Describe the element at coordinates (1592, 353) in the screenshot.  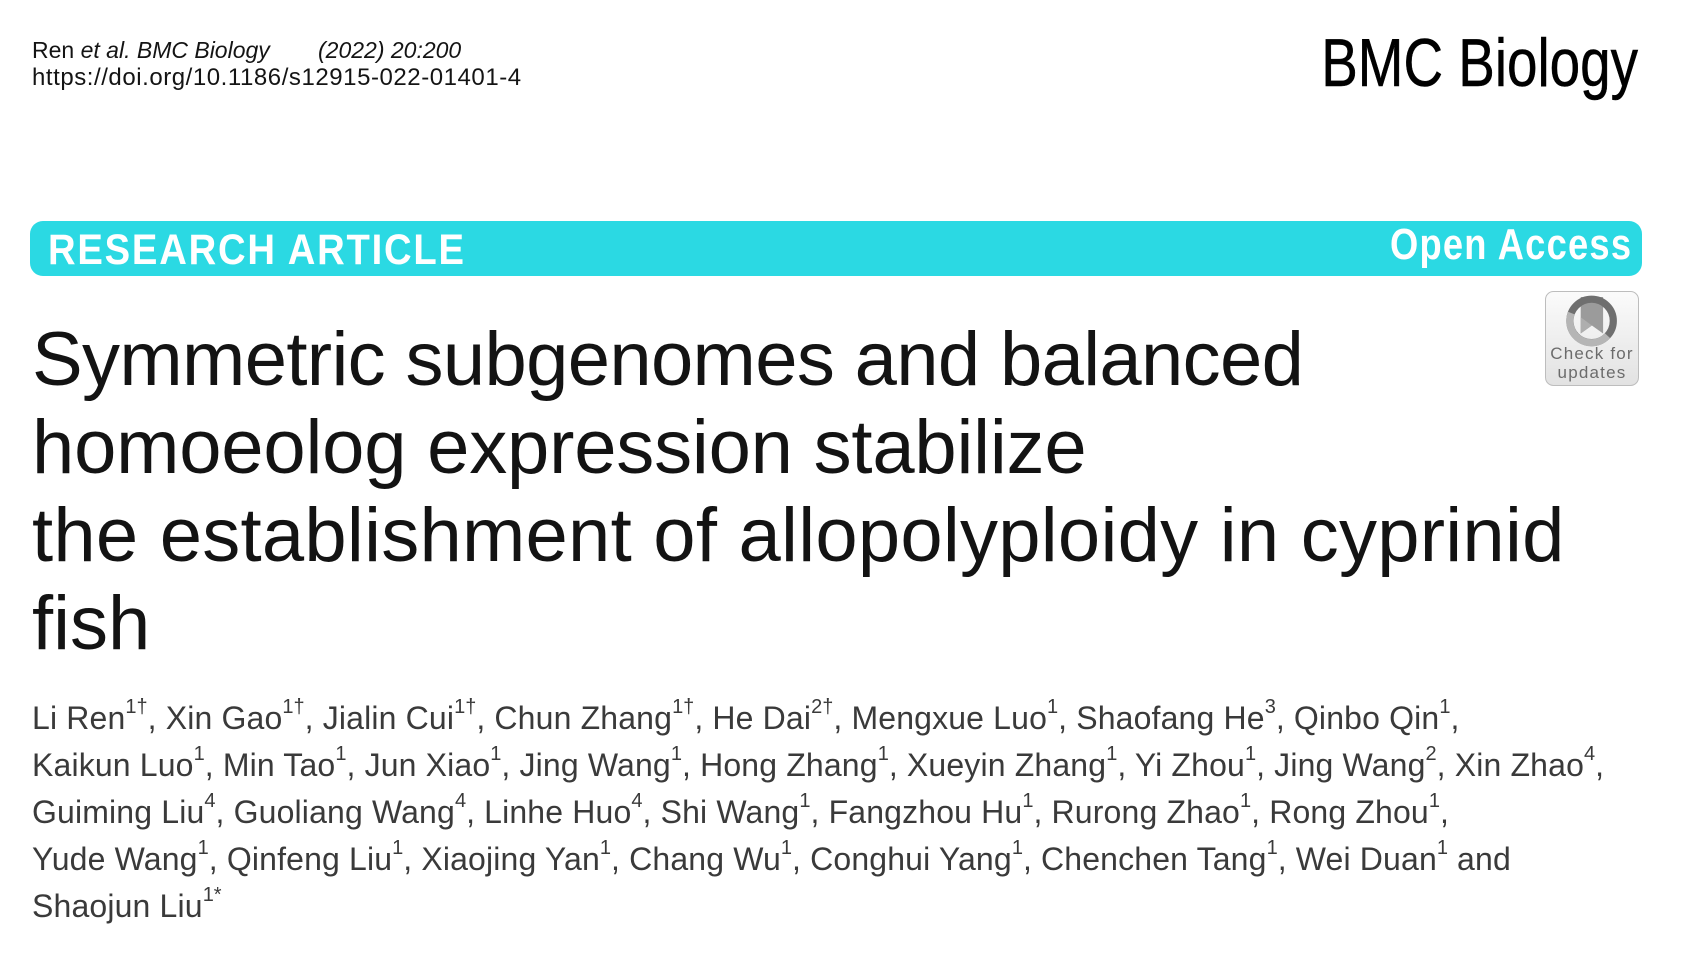
I see `svg-text: Check for` at that location.